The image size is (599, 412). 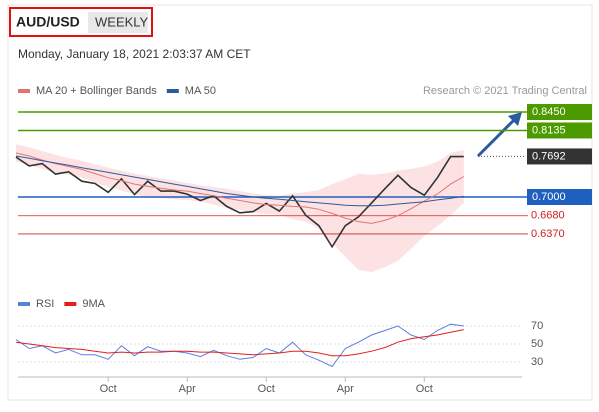 What do you see at coordinates (96, 91) in the screenshot?
I see `legend-label: MA 20 + Bollinger Bands` at bounding box center [96, 91].